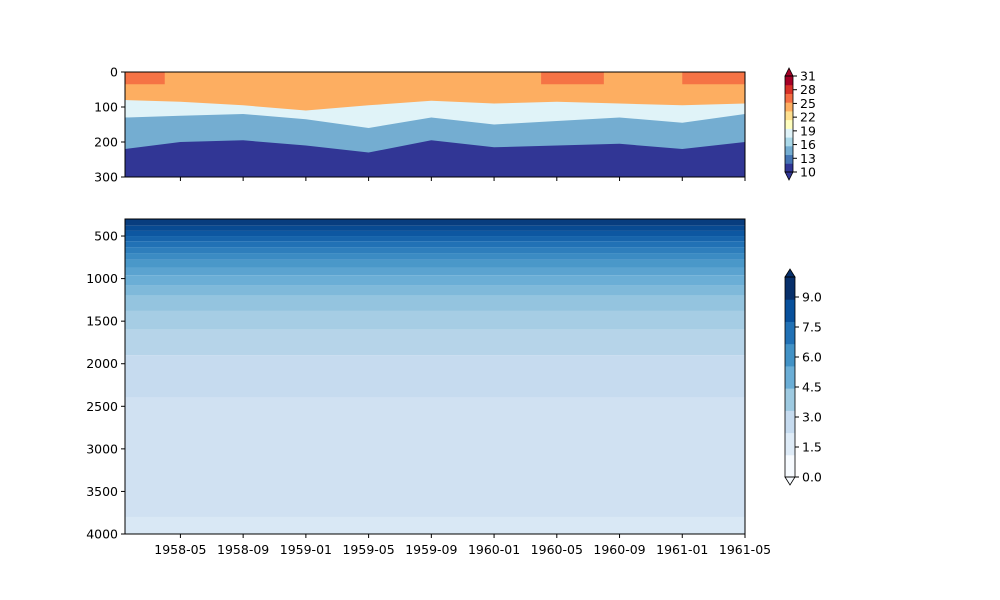 This screenshot has width=1000, height=600. I want to click on colorbar-tick-label: 10, so click(808, 172).